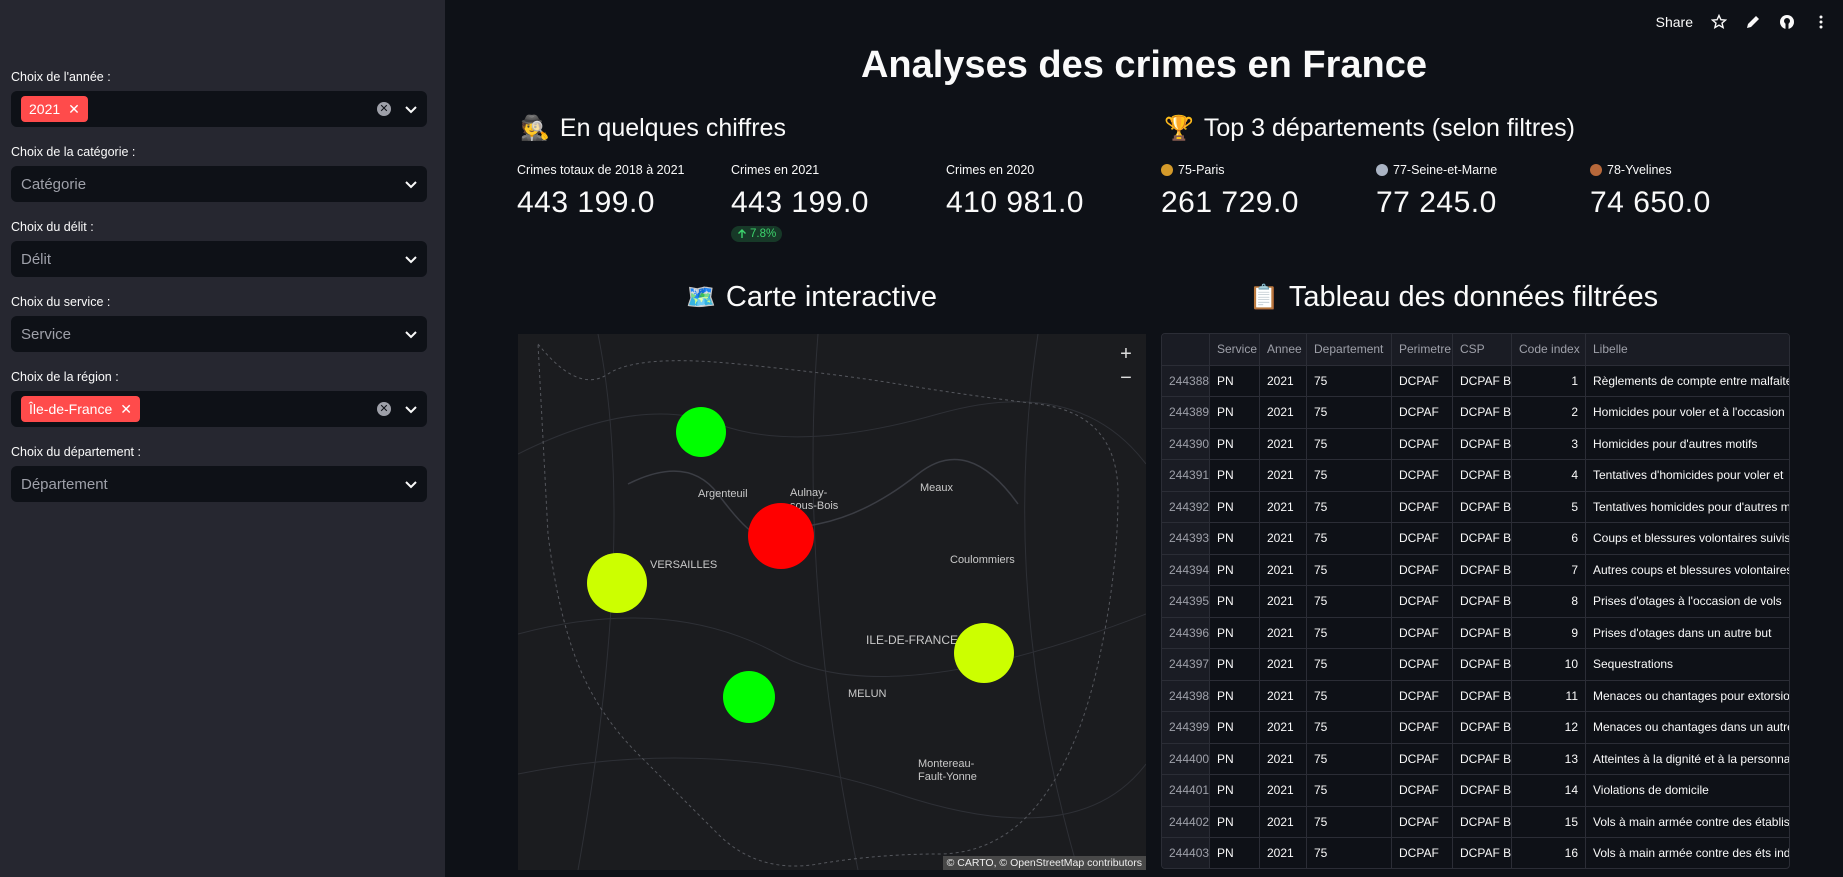 Image resolution: width=1843 pixels, height=877 pixels. I want to click on clear-icon: ✕, so click(384, 109).